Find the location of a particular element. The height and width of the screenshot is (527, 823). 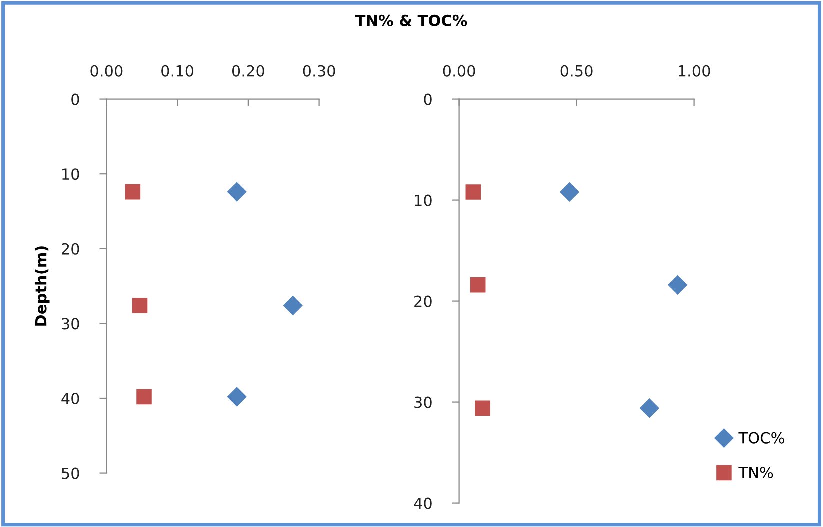

y-axis-title: Depth(m) is located at coordinates (42, 286).